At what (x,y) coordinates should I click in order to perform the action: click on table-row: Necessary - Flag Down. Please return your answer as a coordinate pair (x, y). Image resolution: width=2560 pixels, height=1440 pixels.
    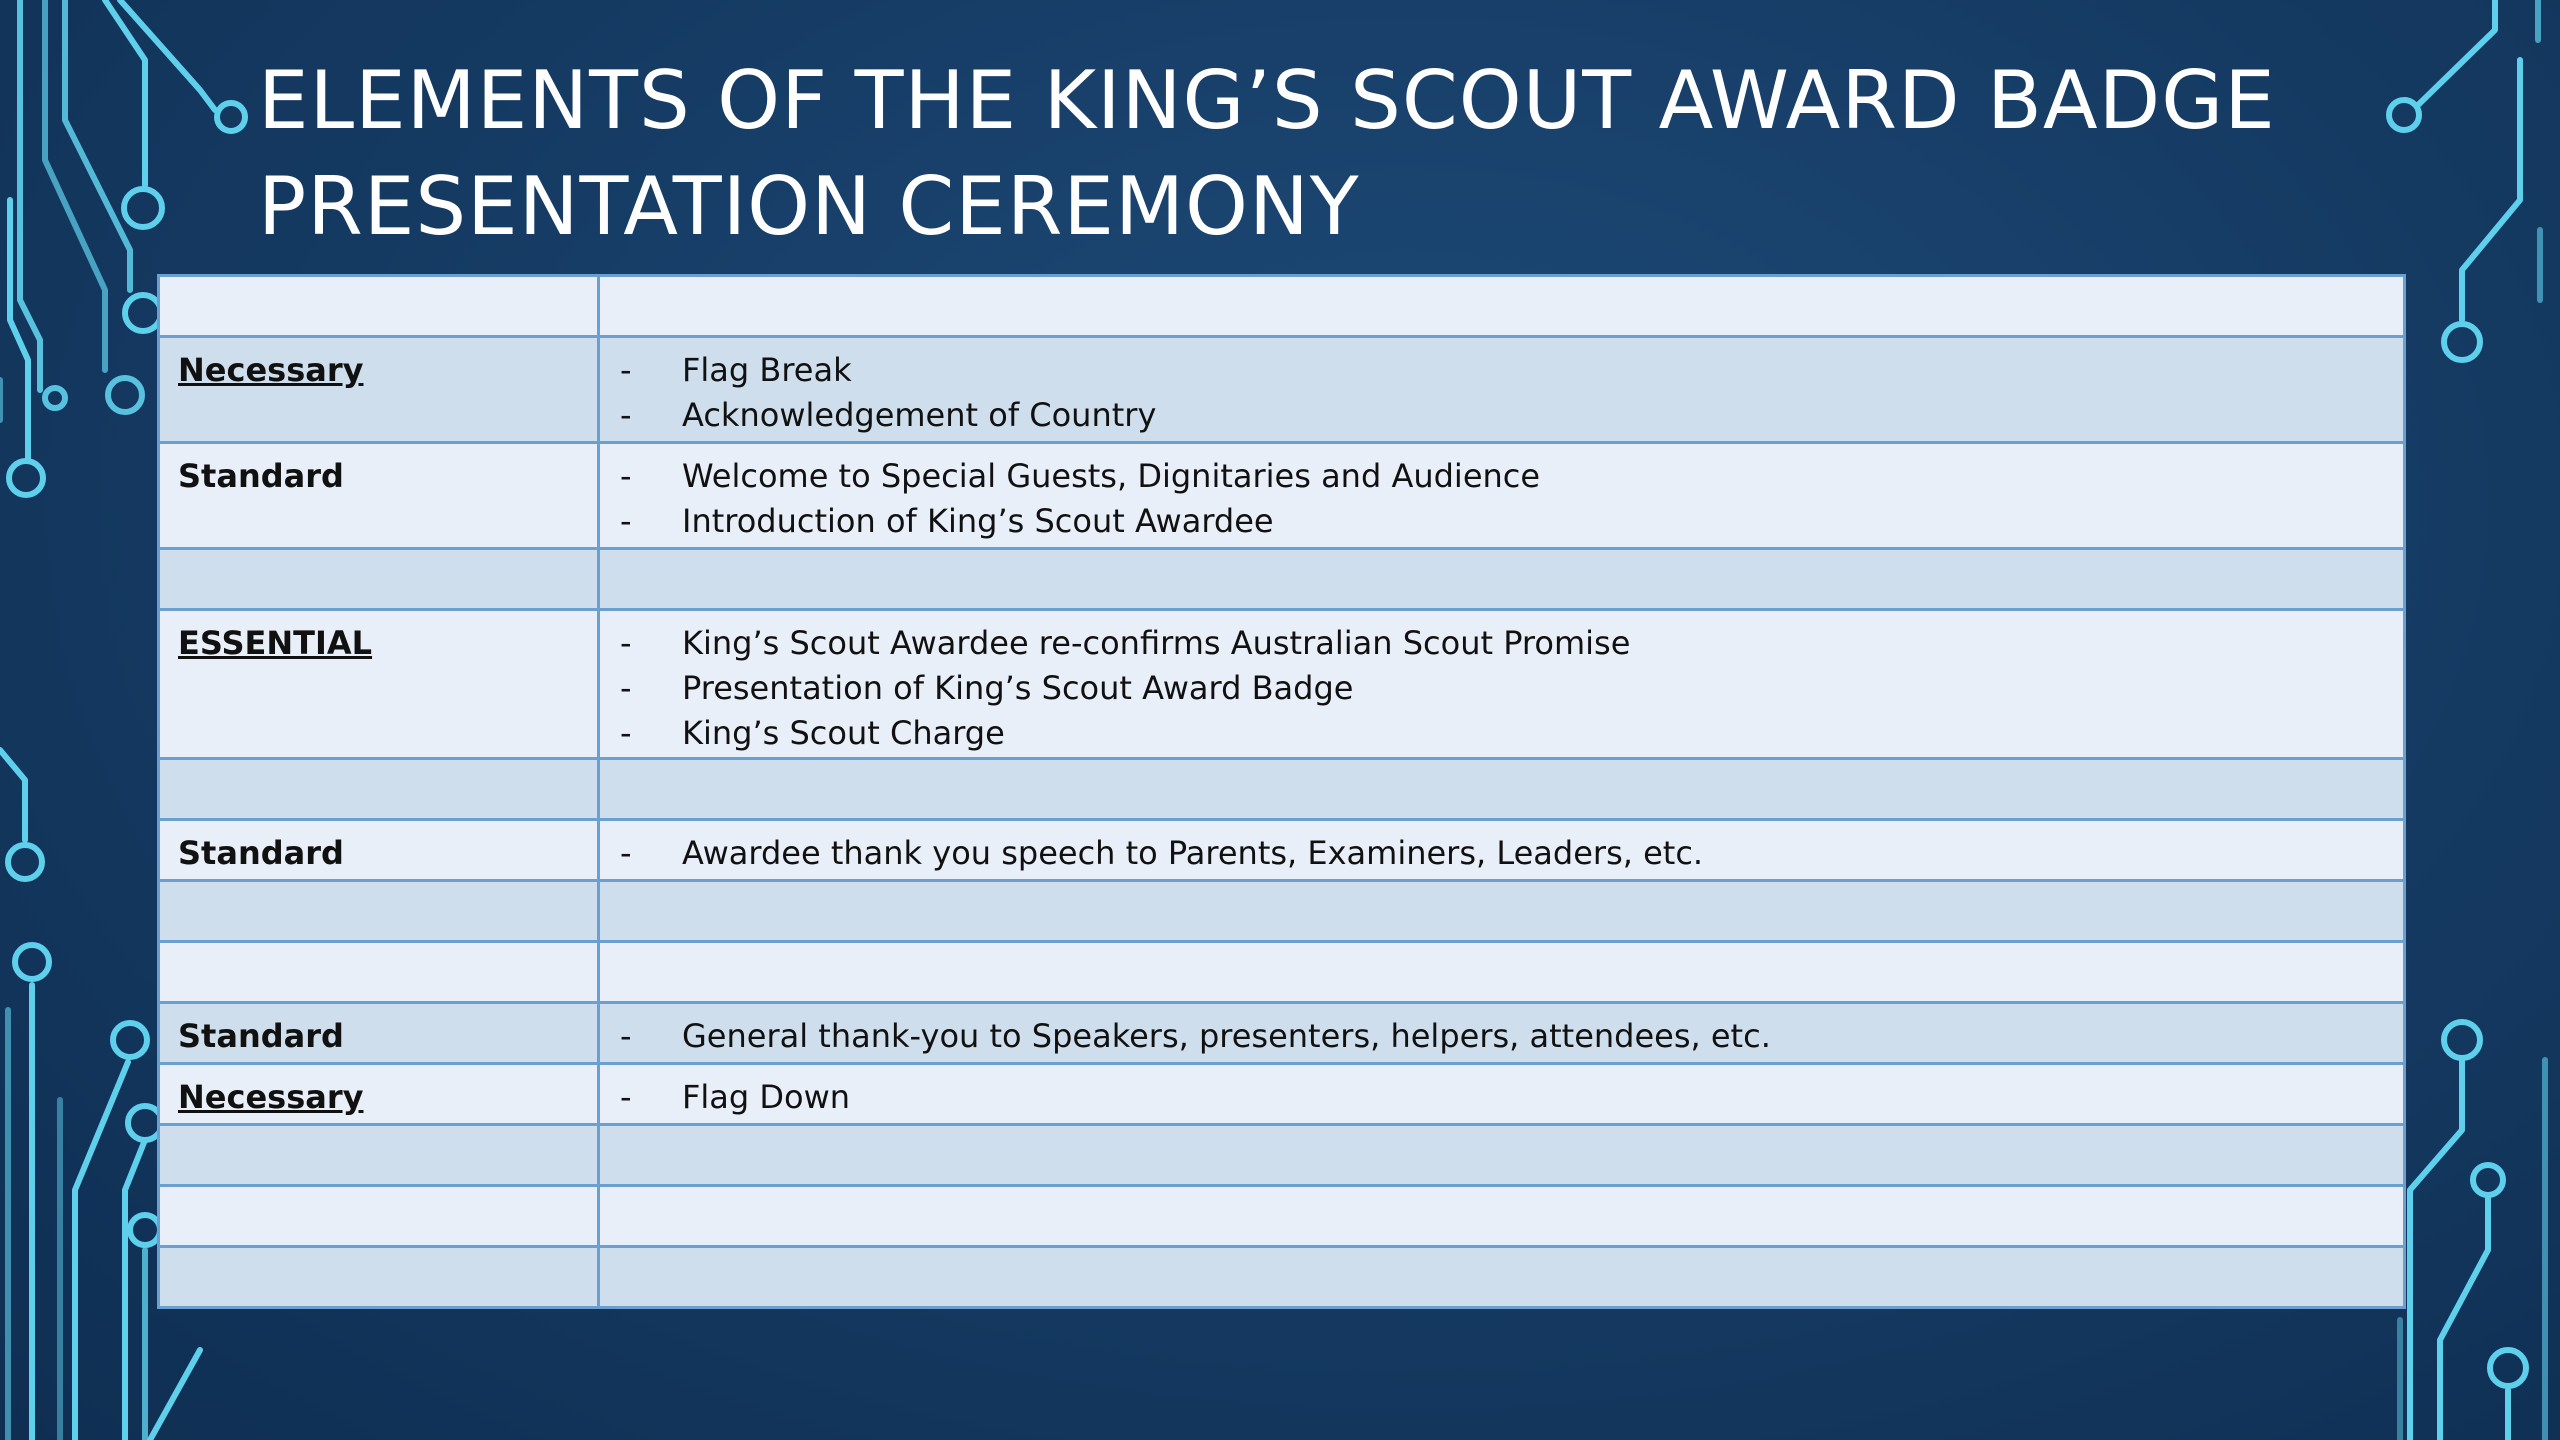
    Looking at the image, I should click on (1281, 1094).